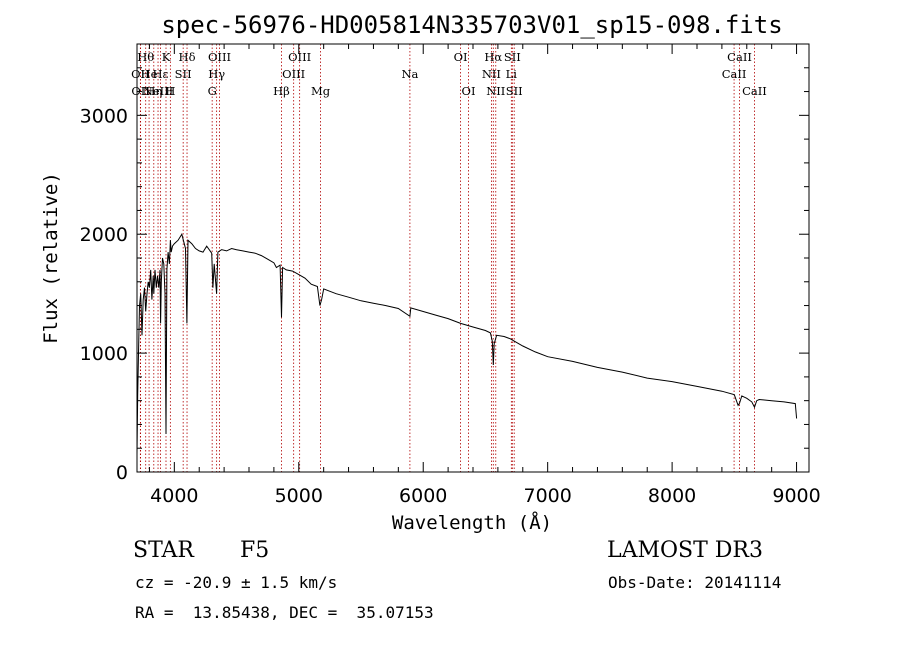 The width and height of the screenshot is (900, 649). What do you see at coordinates (495, 91) in the screenshot?
I see `line-label-23: NII` at bounding box center [495, 91].